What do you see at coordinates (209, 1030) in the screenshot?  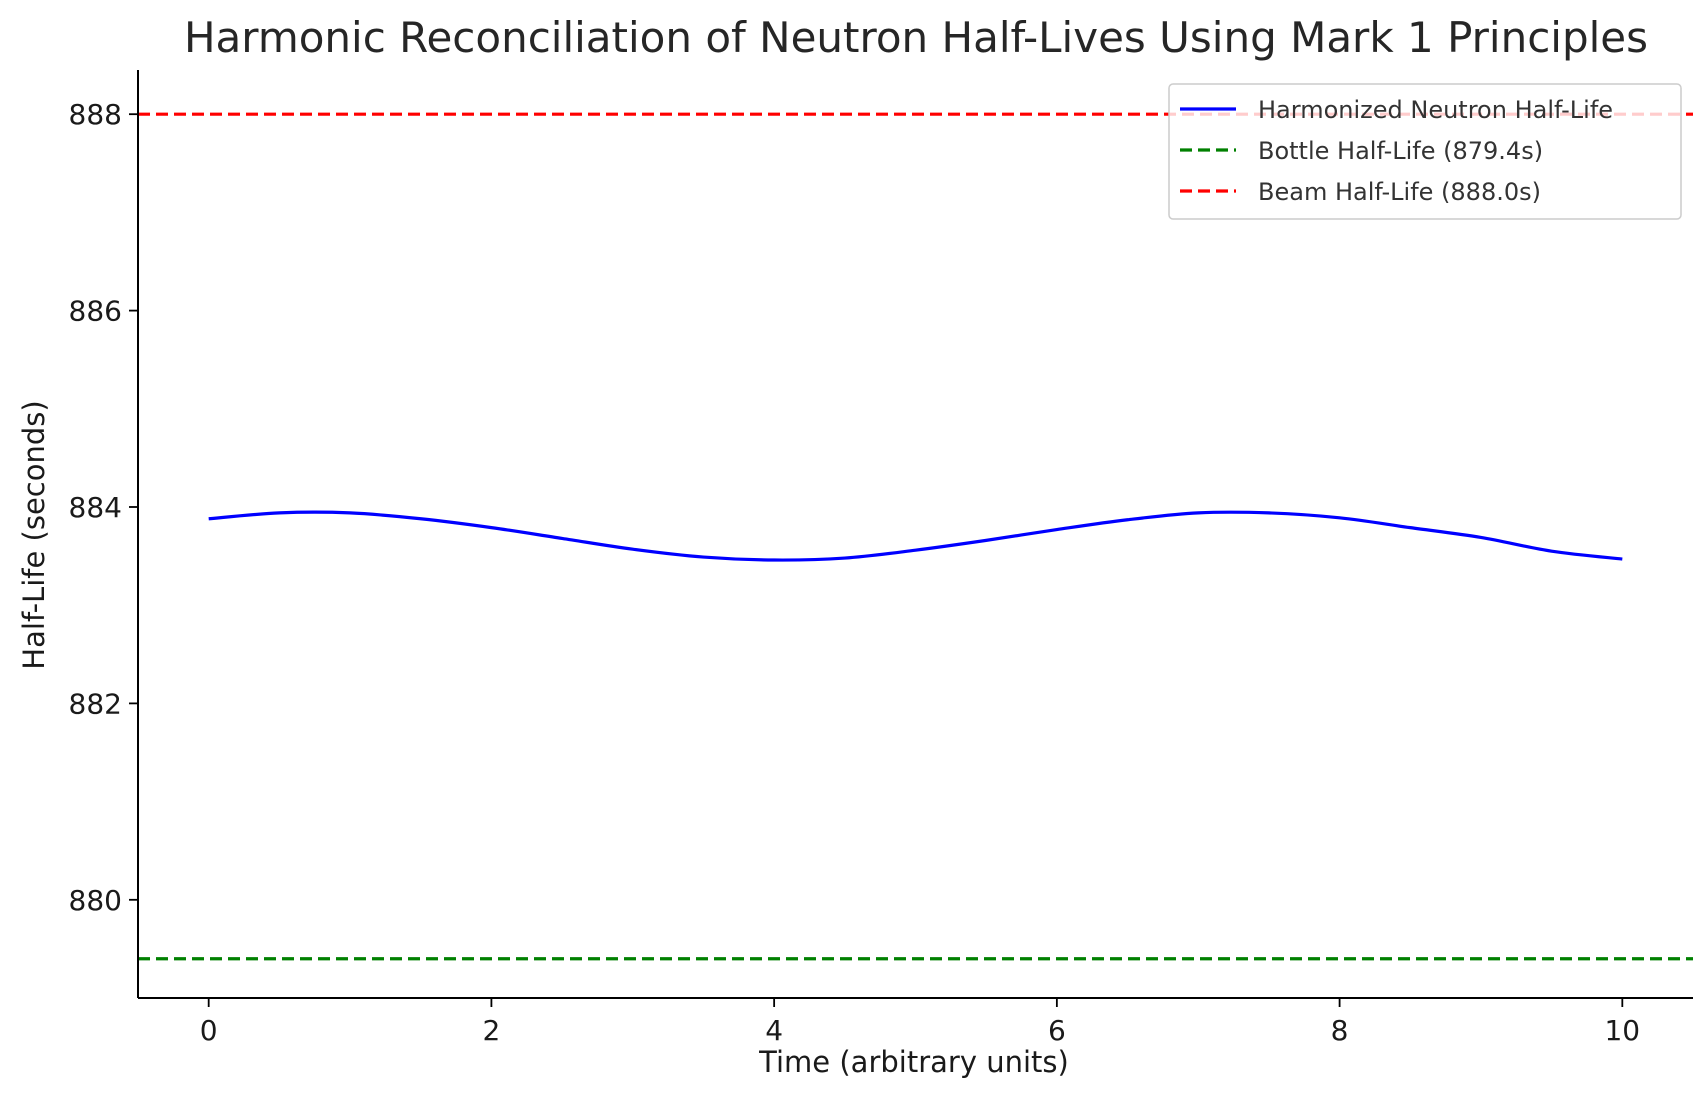 I see `x-tick-label: 0` at bounding box center [209, 1030].